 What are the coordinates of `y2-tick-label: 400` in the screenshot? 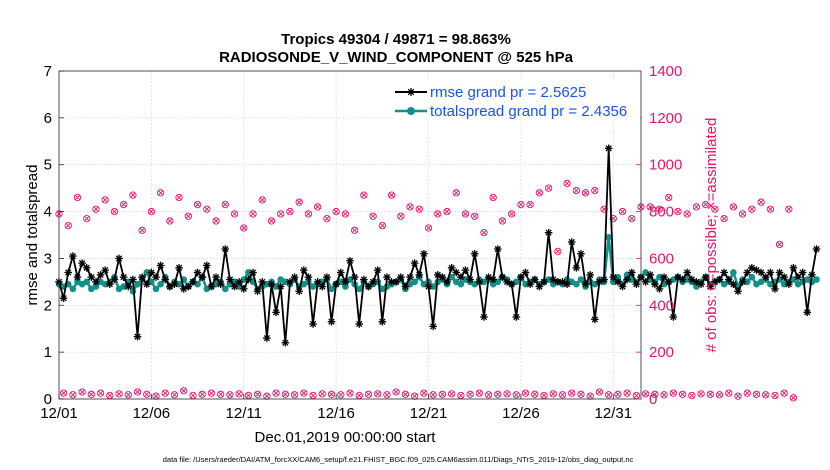 It's located at (661, 305).